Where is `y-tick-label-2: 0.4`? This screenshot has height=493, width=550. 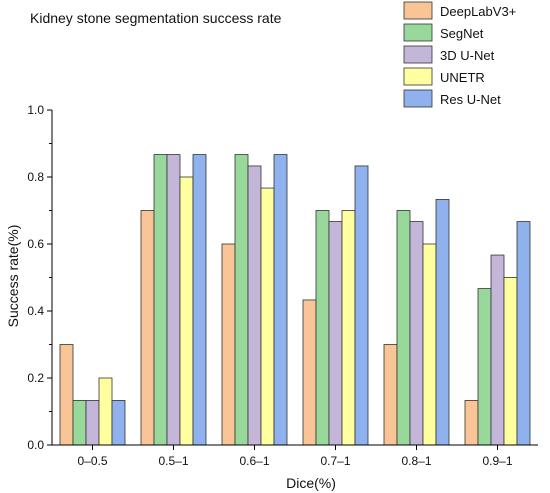 y-tick-label-2: 0.4 is located at coordinates (35, 311).